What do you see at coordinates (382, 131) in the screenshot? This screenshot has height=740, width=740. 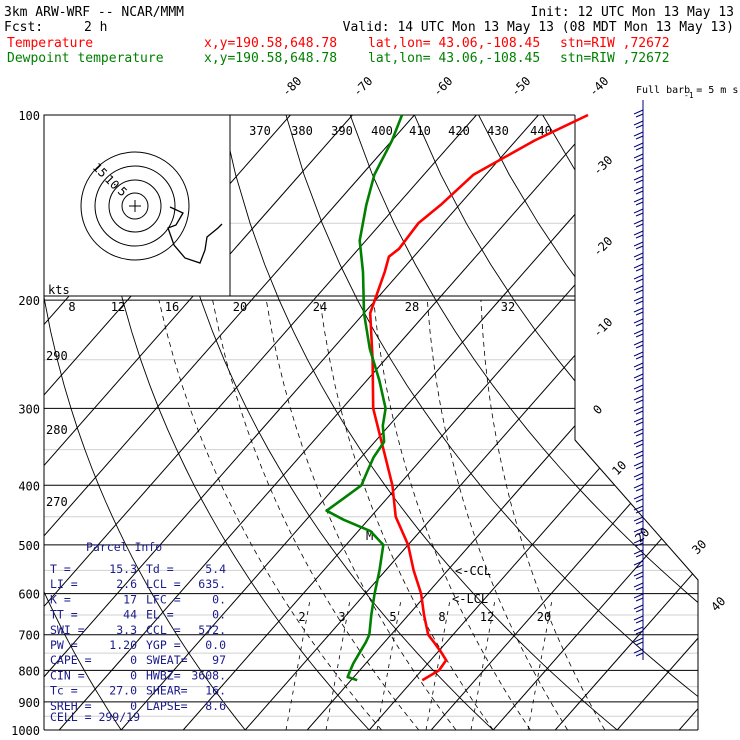 I see `theta-label: 400` at bounding box center [382, 131].